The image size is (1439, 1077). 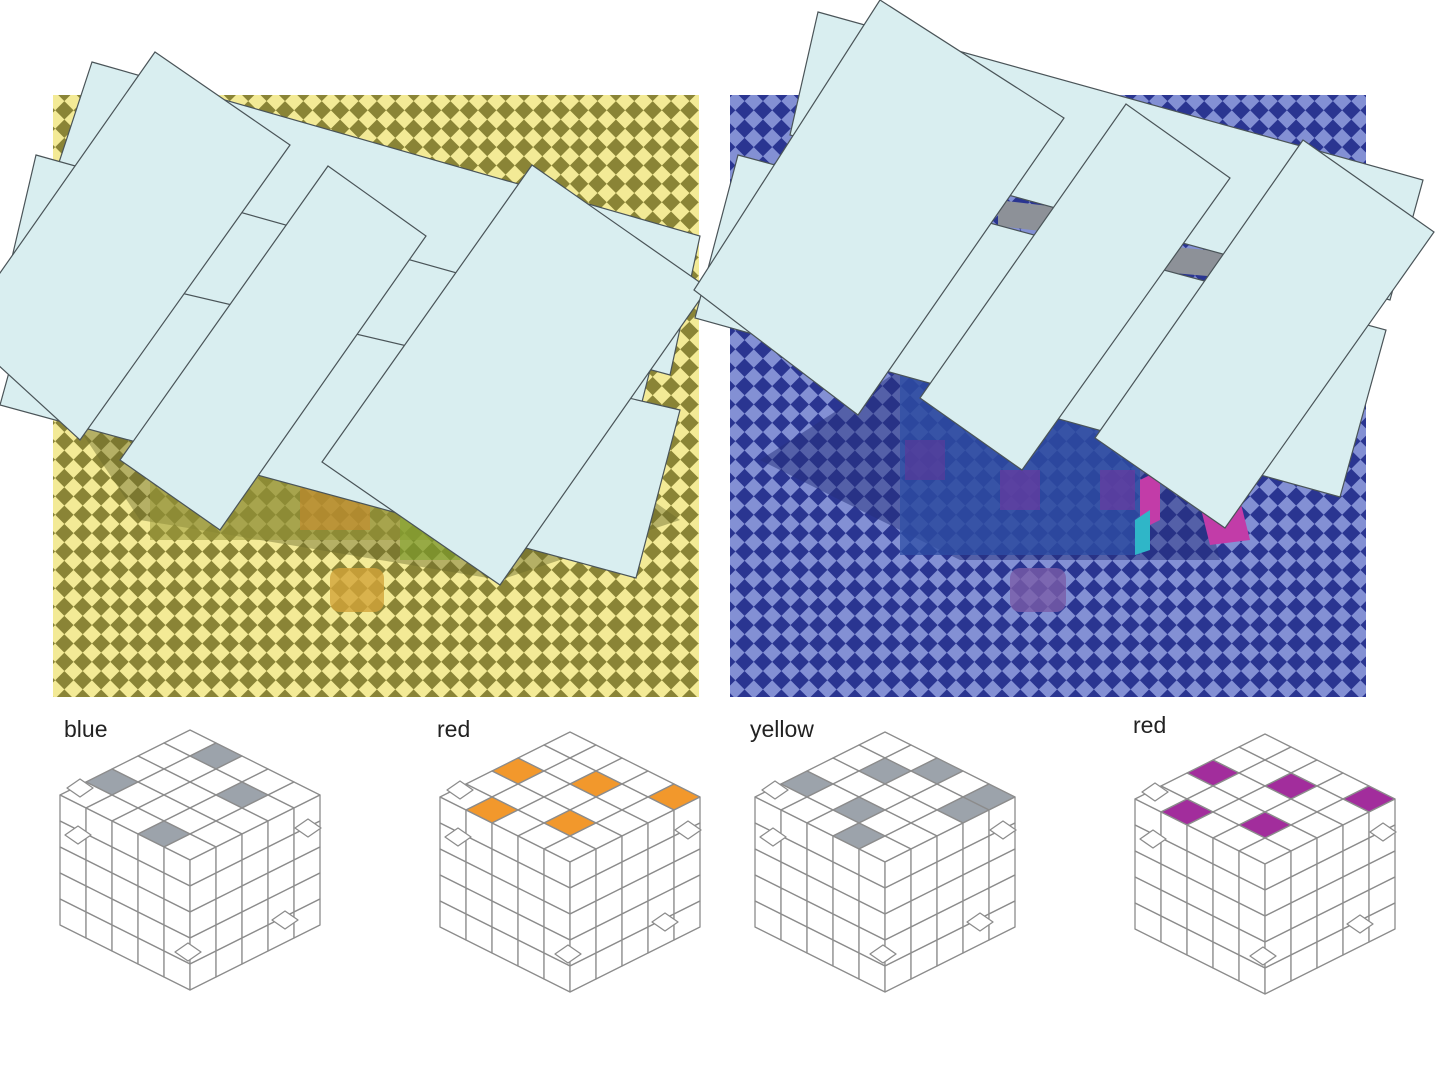 What do you see at coordinates (454, 729) in the screenshot?
I see `caption-red: red` at bounding box center [454, 729].